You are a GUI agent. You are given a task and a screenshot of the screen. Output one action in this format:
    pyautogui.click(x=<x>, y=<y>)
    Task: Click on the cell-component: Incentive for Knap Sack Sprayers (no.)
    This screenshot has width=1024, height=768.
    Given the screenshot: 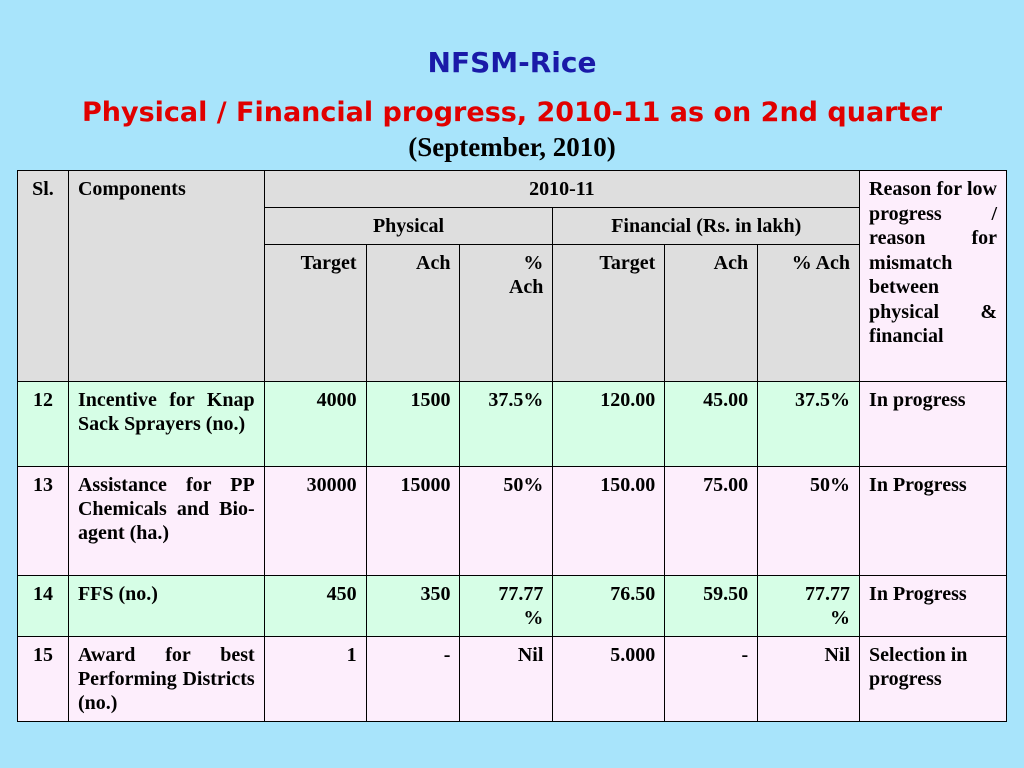 What is the action you would take?
    pyautogui.click(x=166, y=424)
    